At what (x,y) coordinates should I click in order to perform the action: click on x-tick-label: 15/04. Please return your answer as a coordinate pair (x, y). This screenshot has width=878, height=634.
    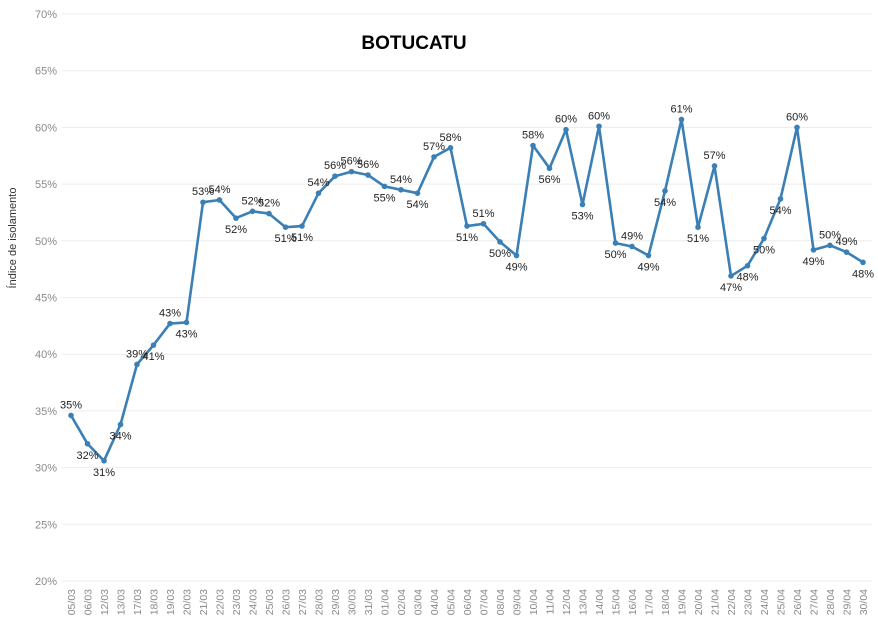
    Looking at the image, I should click on (617, 602).